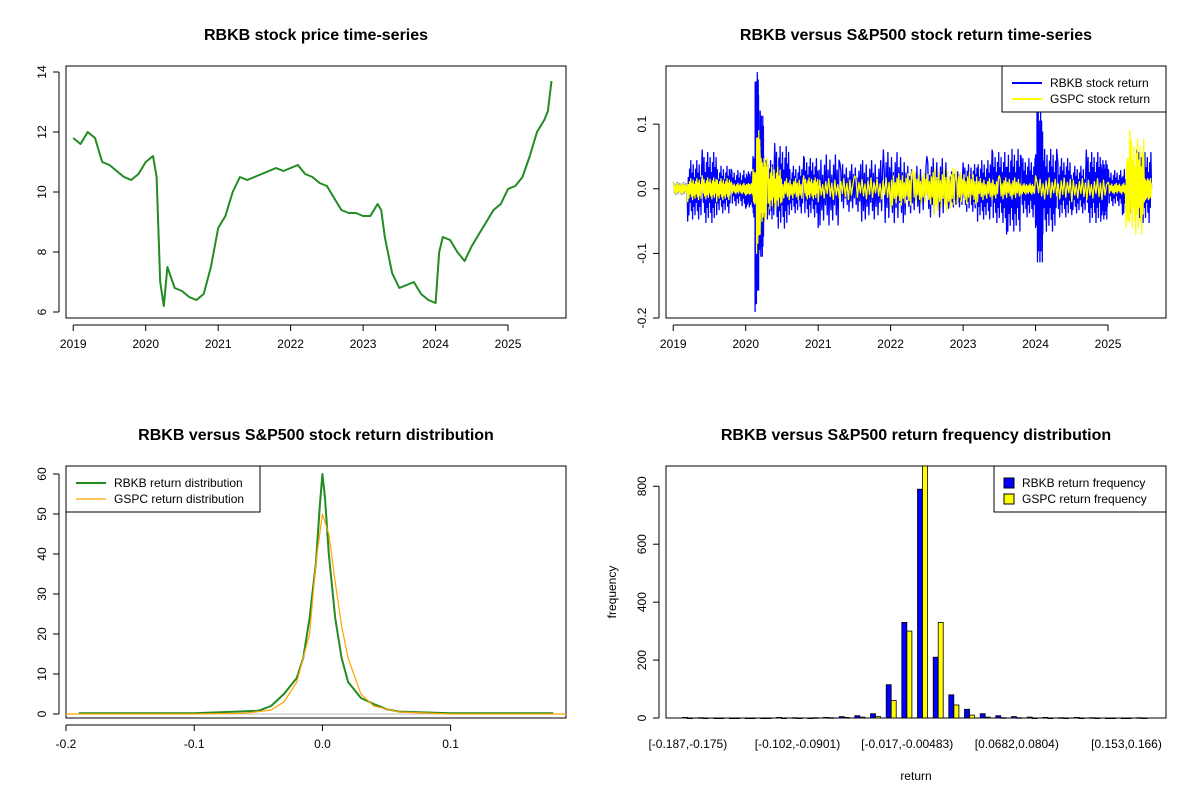 The height and width of the screenshot is (800, 1200). What do you see at coordinates (316, 35) in the screenshot?
I see `chart-title: RBKB stock price time-series` at bounding box center [316, 35].